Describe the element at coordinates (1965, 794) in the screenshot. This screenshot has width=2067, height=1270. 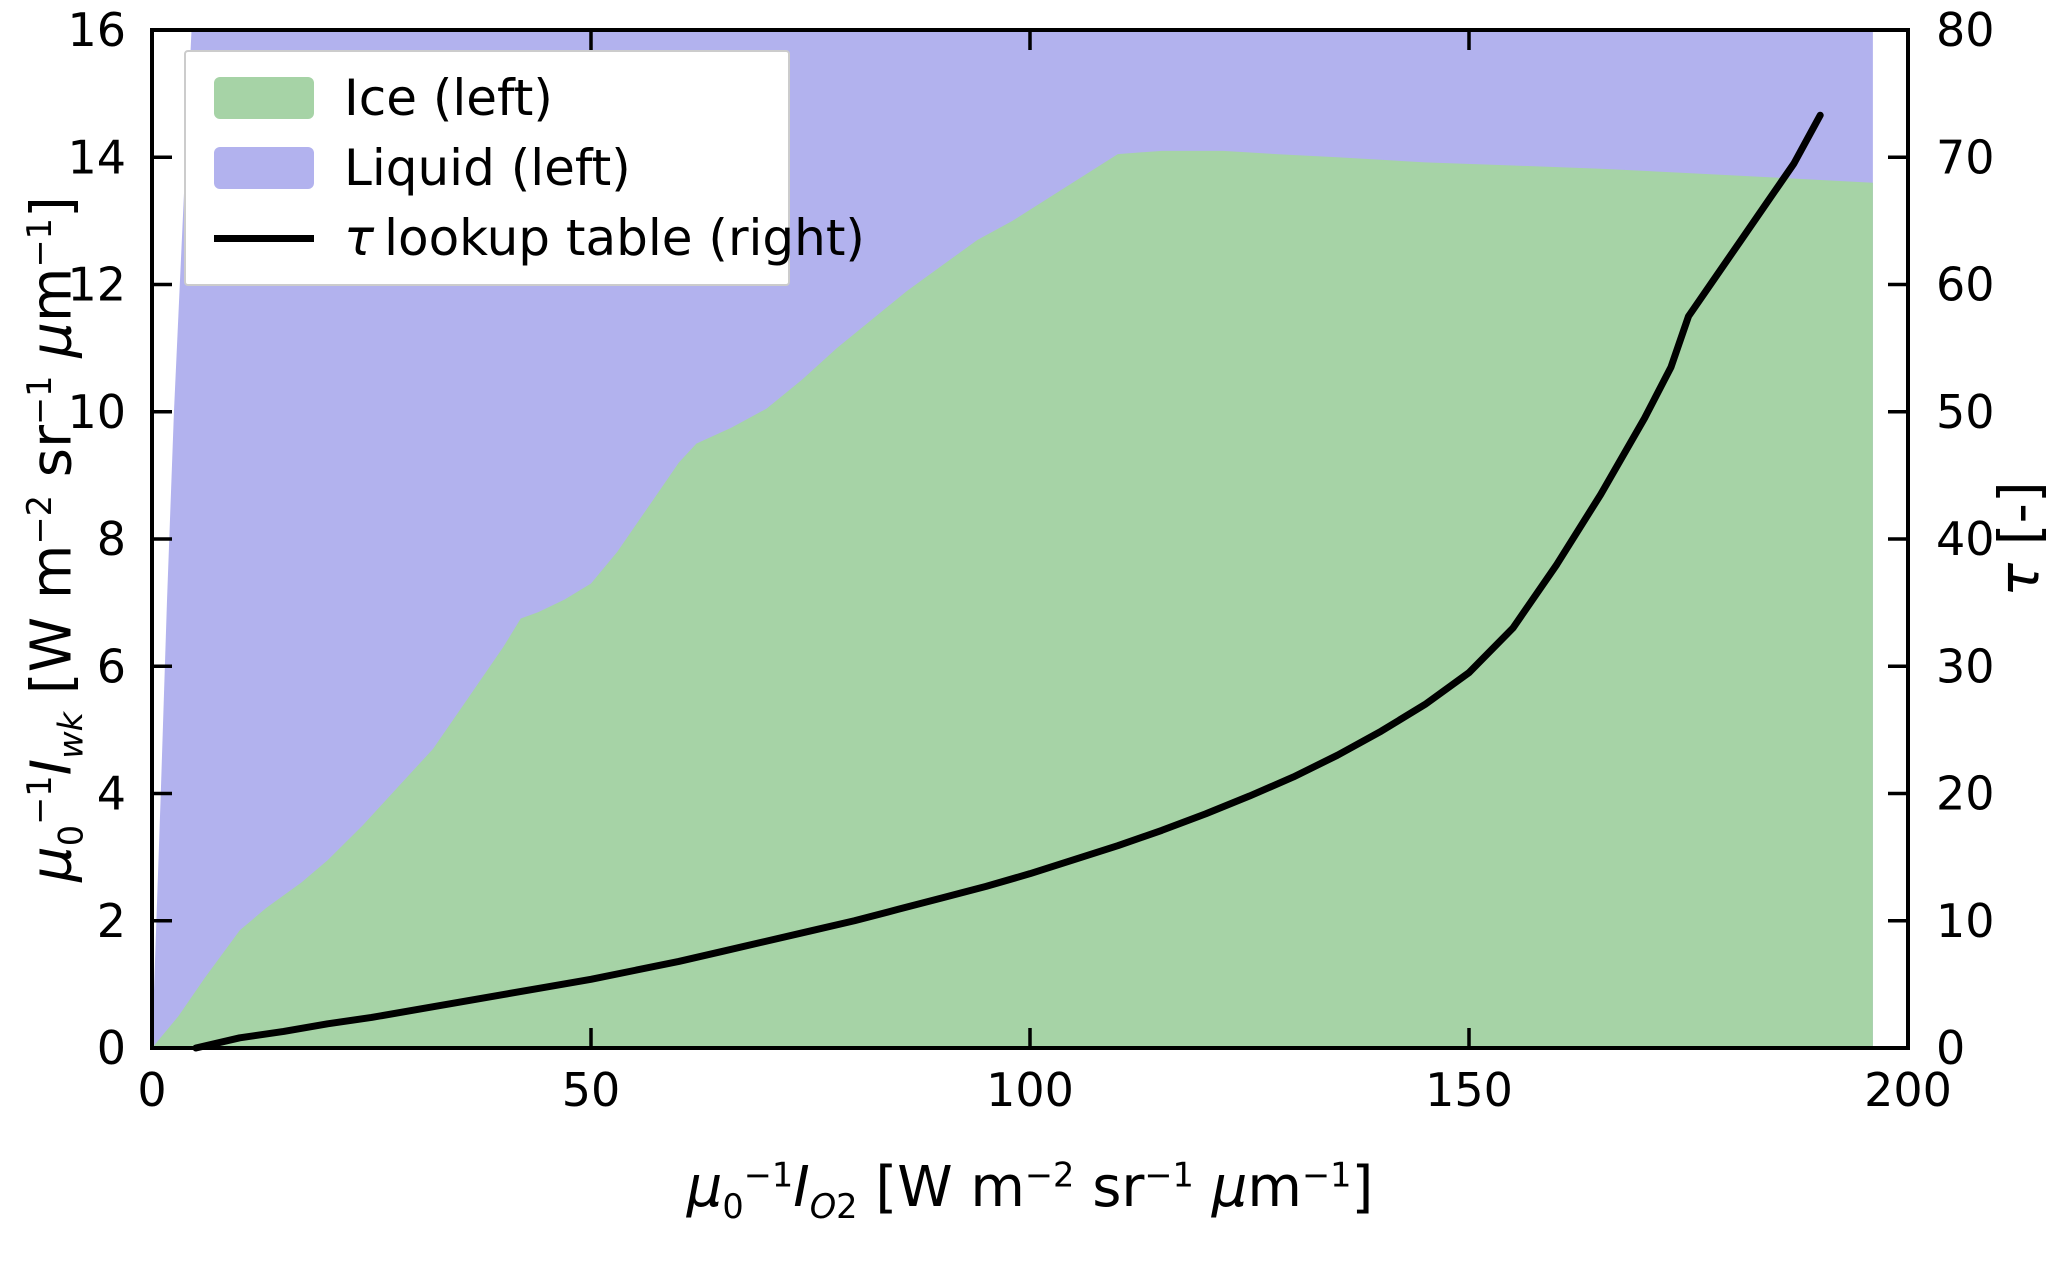
I see `y-tick-label-right: 20` at that location.